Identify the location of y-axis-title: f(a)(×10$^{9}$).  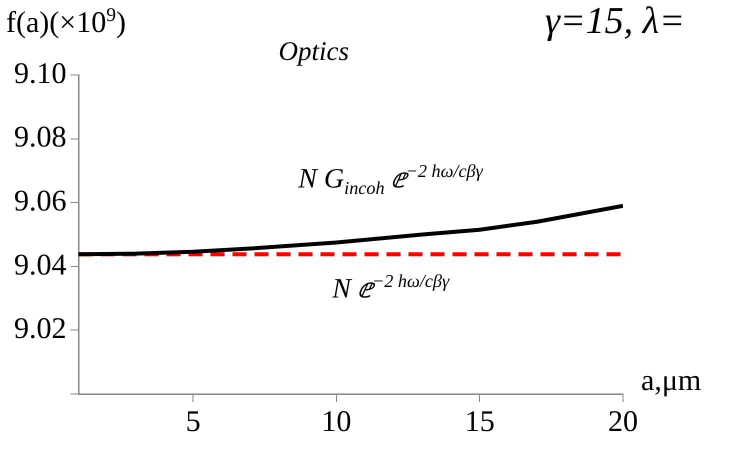
(66, 22).